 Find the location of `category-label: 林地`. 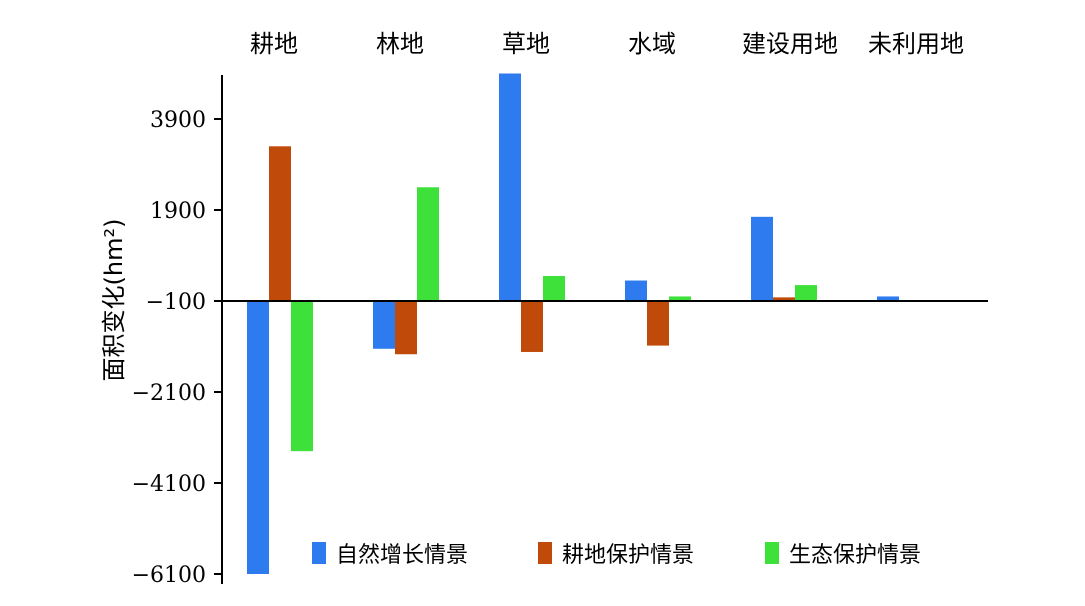

category-label: 林地 is located at coordinates (400, 44).